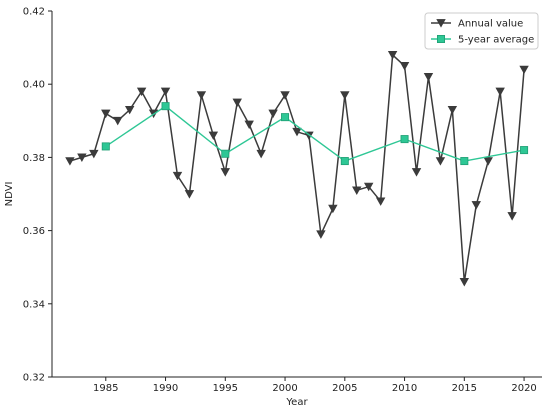 The height and width of the screenshot is (411, 550). What do you see at coordinates (37, 195) in the screenshot?
I see `y-ticks: 0.32 0.34 0.36 0.38 0.40 0.42` at bounding box center [37, 195].